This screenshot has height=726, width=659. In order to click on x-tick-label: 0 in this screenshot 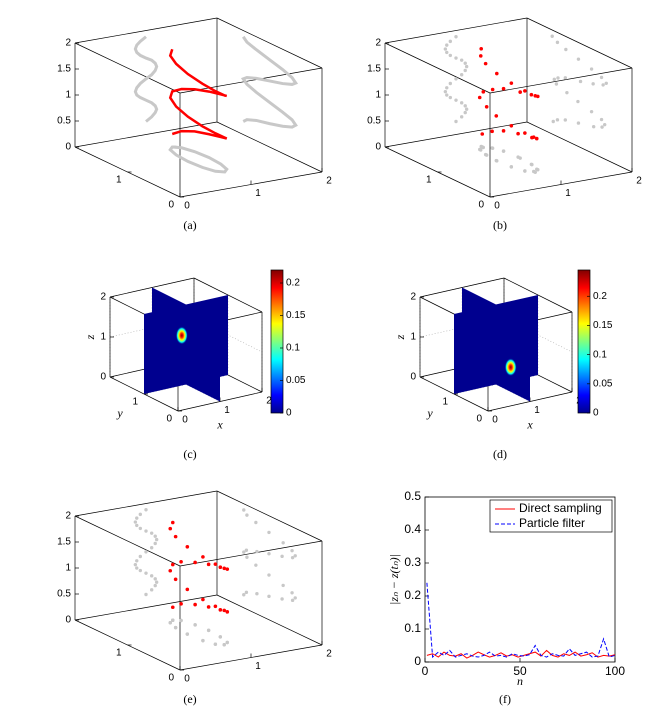, I will do `click(185, 420)`.